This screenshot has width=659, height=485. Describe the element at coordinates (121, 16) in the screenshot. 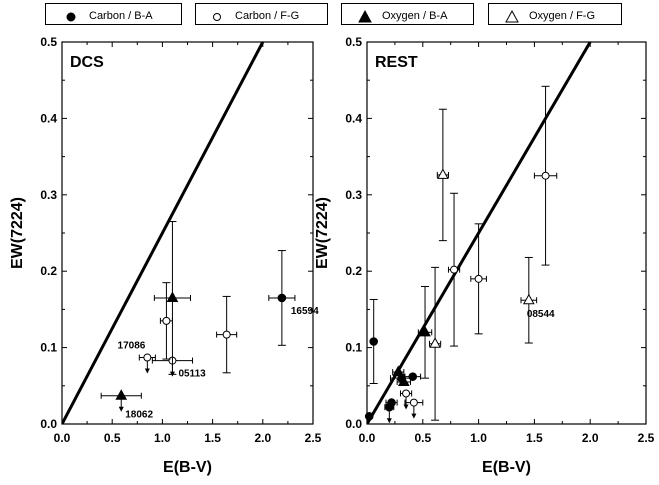

I see `legend-label: Carbon / B-A` at that location.